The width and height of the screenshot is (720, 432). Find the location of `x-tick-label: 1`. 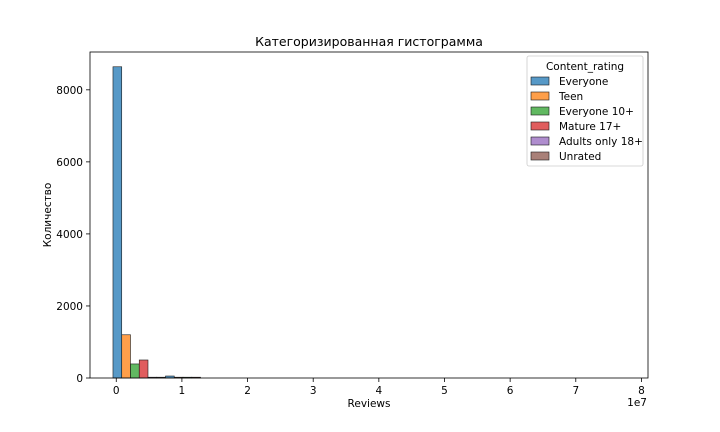

x-tick-label: 1 is located at coordinates (182, 391).